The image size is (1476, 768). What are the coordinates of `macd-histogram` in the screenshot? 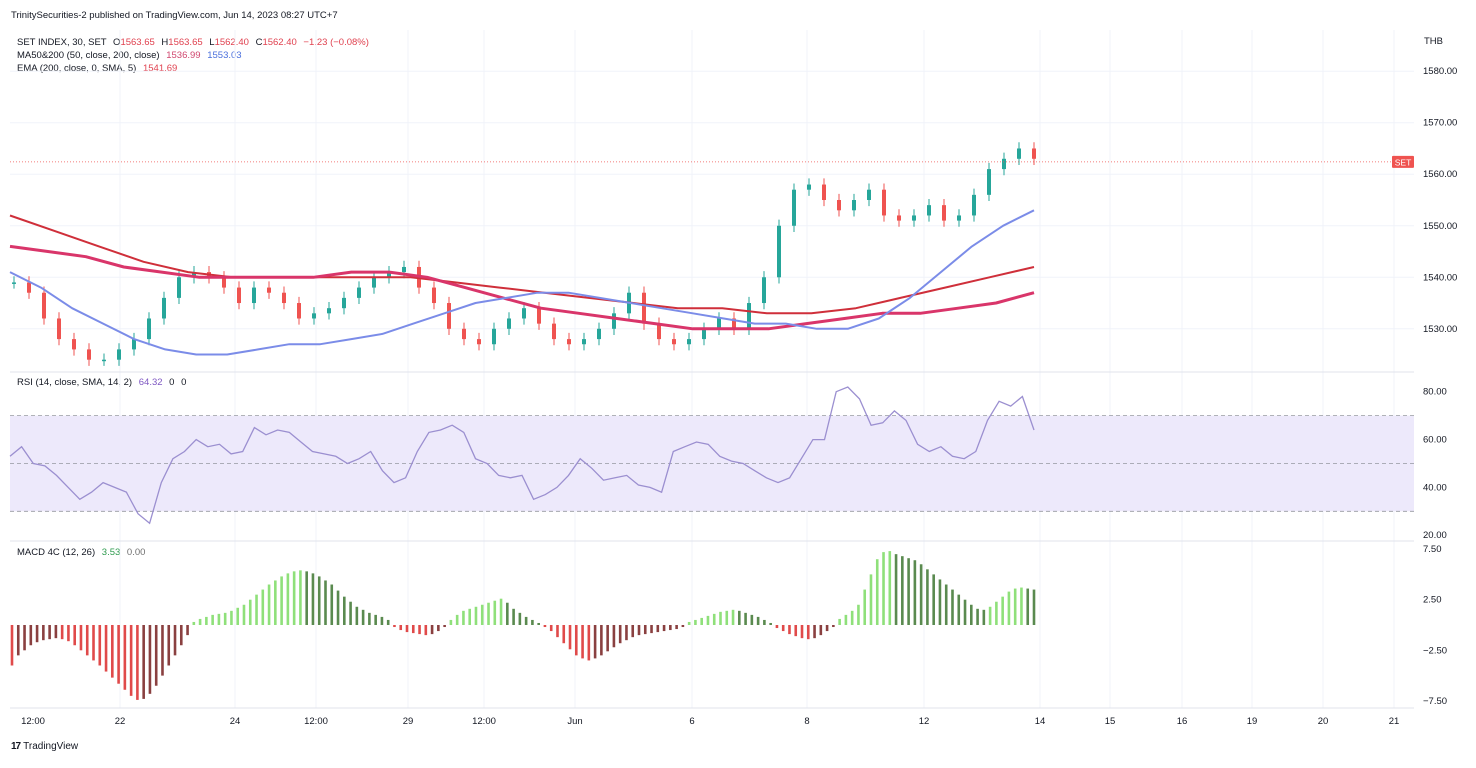 It's located at (523, 625).